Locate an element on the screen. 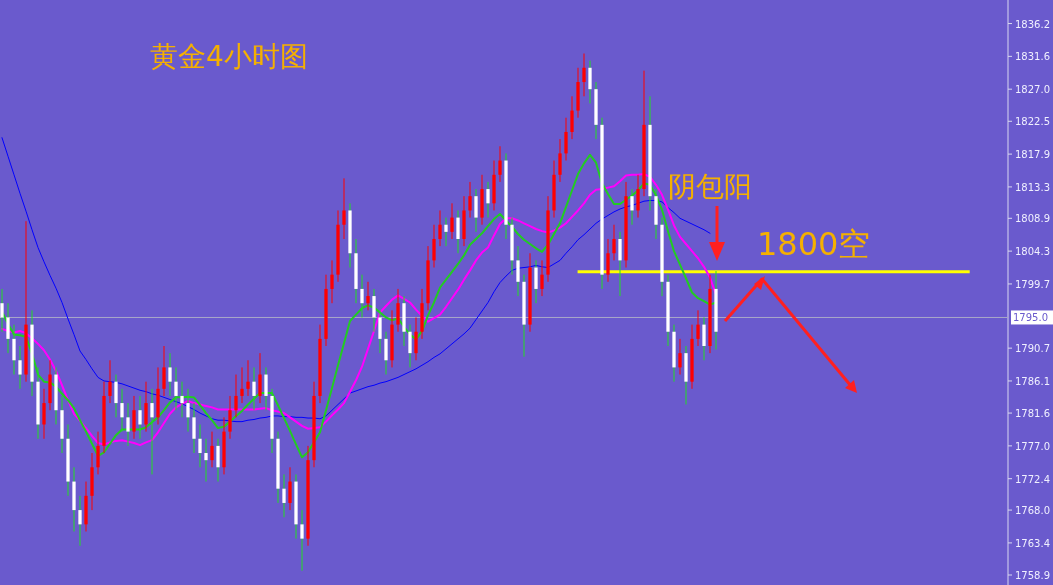  y-tick-label: 1781.6 is located at coordinates (1032, 414).